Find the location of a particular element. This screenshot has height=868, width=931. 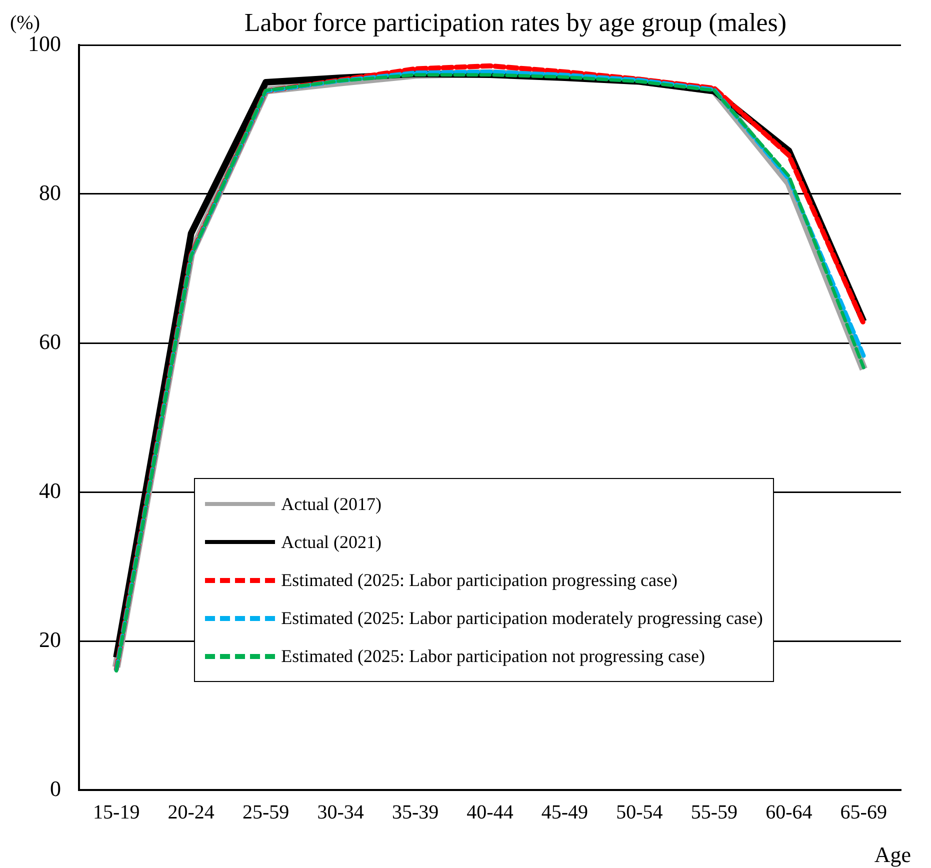

x-tick-label: 65-69 is located at coordinates (863, 812).